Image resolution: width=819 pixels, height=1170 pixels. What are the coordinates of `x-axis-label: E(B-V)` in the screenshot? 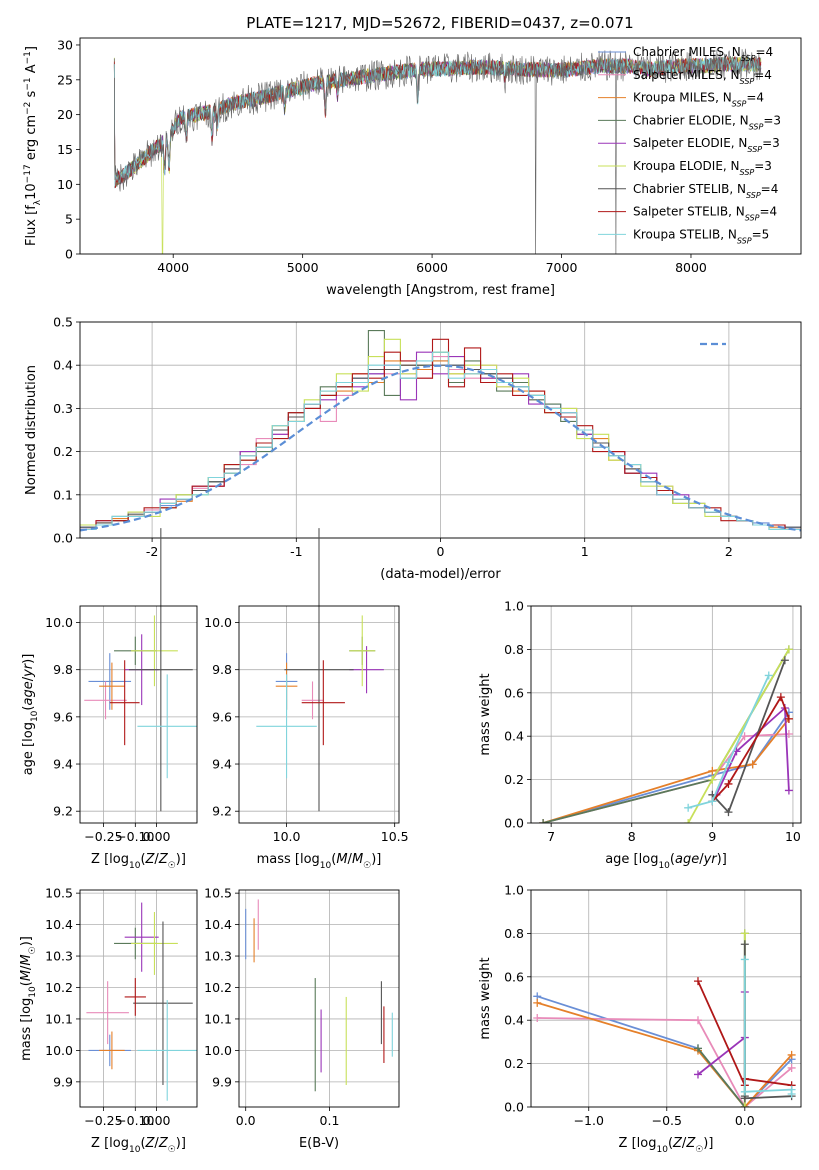 It's located at (319, 1143).